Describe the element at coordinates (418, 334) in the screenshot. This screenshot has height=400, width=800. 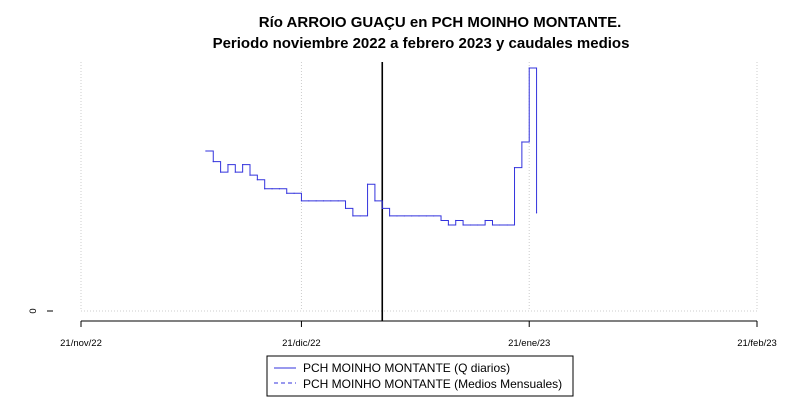
I see `x-axis: 21/nov/22 21/dic/22 21/ene/23 21/feb/23` at that location.